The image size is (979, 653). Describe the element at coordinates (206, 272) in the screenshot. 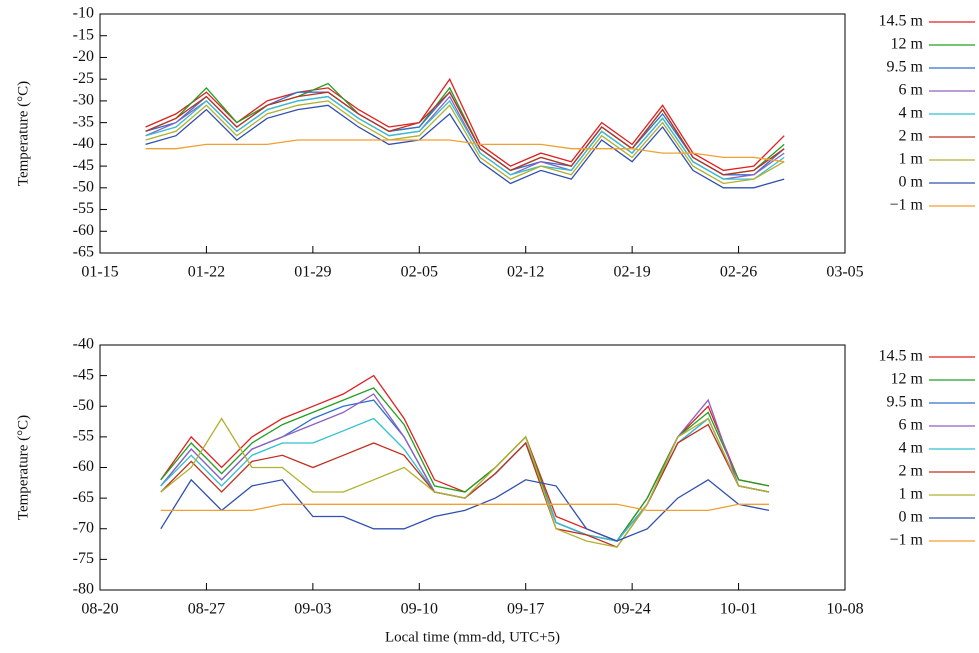

I see `x-tick-label: 01-22` at that location.